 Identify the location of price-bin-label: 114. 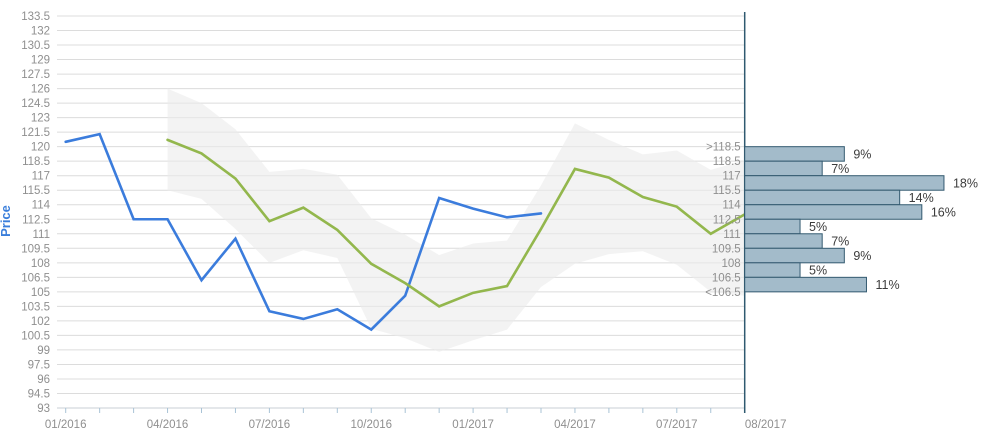
(731, 206).